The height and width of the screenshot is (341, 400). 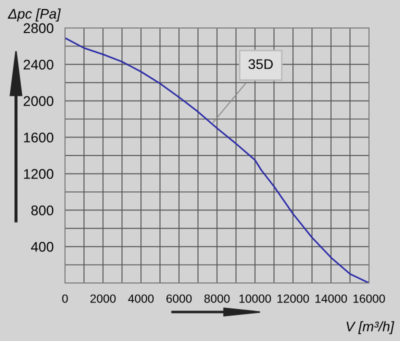 I want to click on y-tick-label: 400, so click(x=42, y=247).